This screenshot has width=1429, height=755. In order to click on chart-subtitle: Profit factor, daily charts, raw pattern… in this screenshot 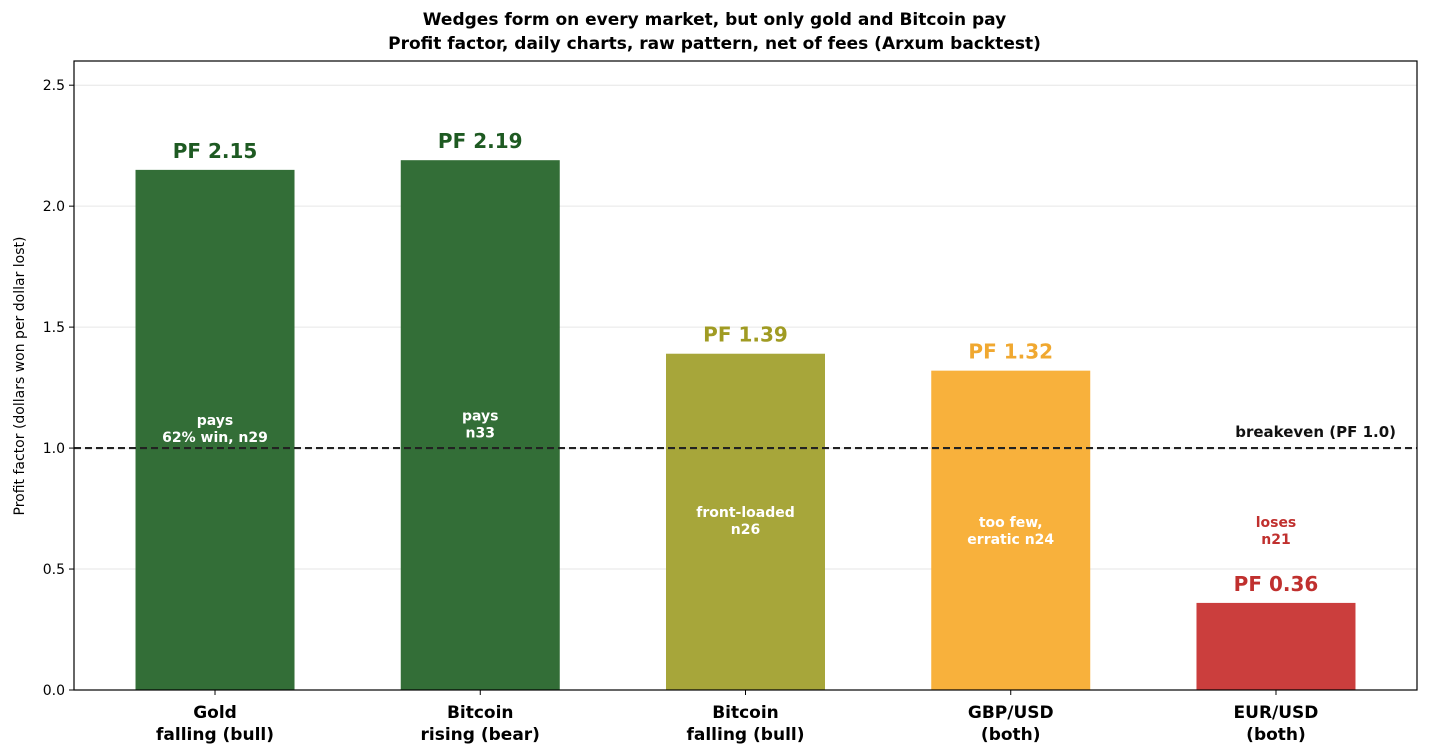, I will do `click(714, 44)`.